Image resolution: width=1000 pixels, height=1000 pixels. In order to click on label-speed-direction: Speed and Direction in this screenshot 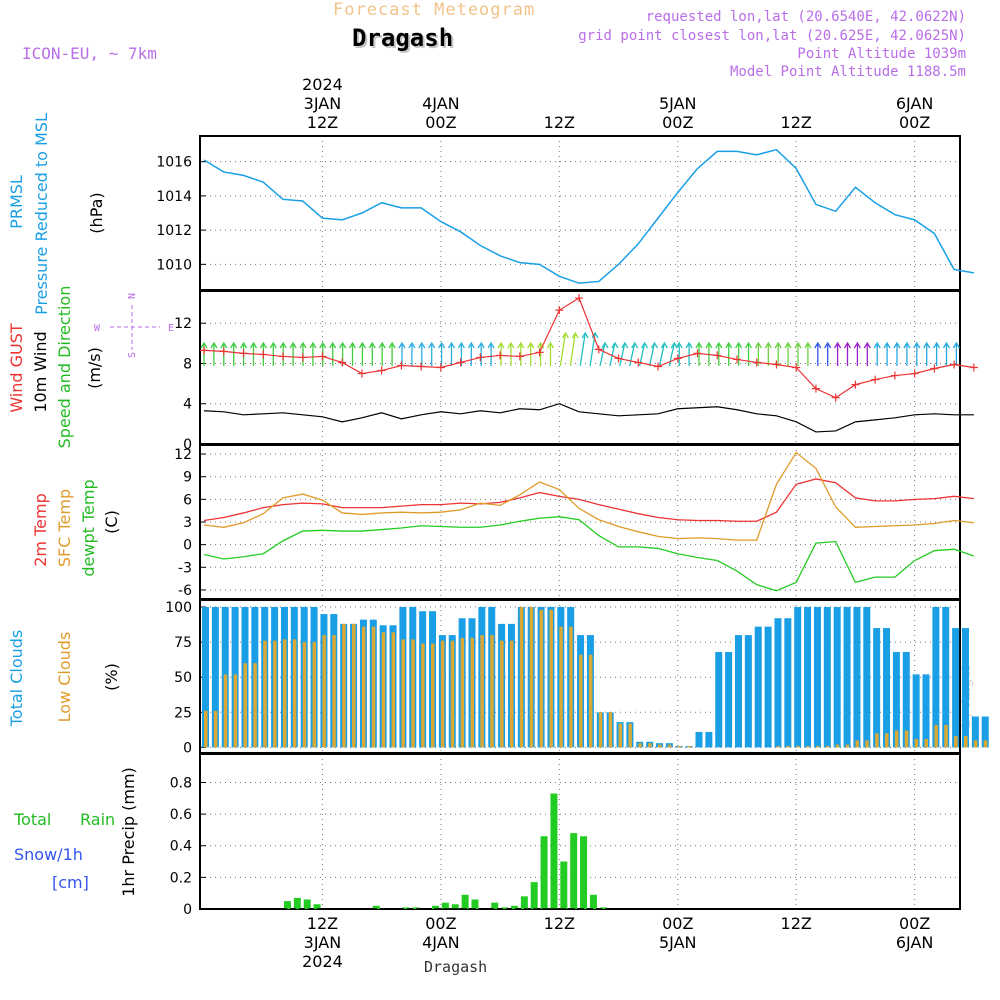, I will do `click(64, 367)`.